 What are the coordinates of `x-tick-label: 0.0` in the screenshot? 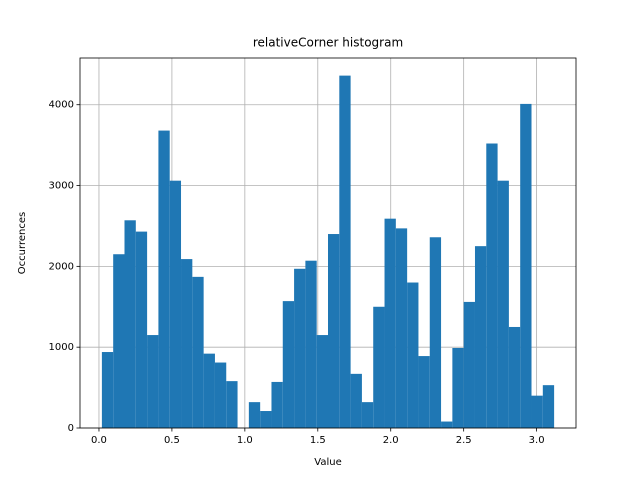 It's located at (99, 440).